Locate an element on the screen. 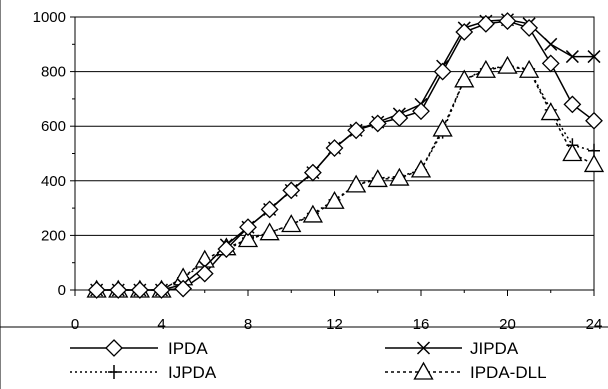 Image resolution: width=608 pixels, height=389 pixels. y-tick-label: 0 is located at coordinates (62, 290).